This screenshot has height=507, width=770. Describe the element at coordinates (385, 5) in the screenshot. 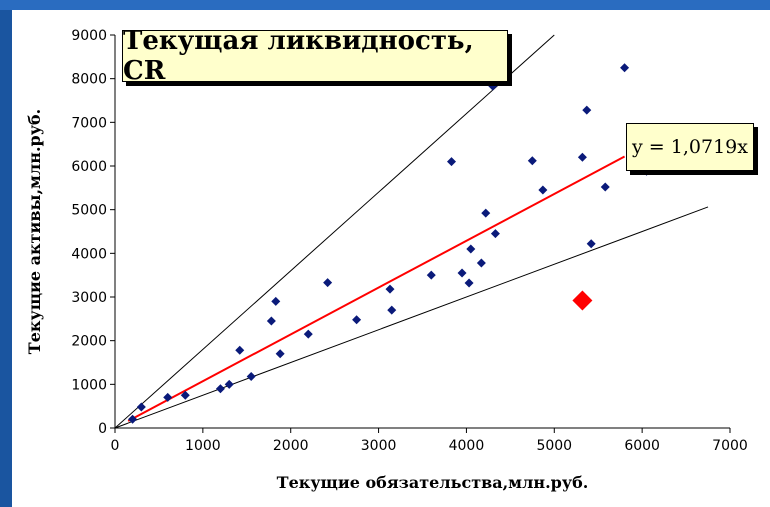

I see `top-band` at that location.